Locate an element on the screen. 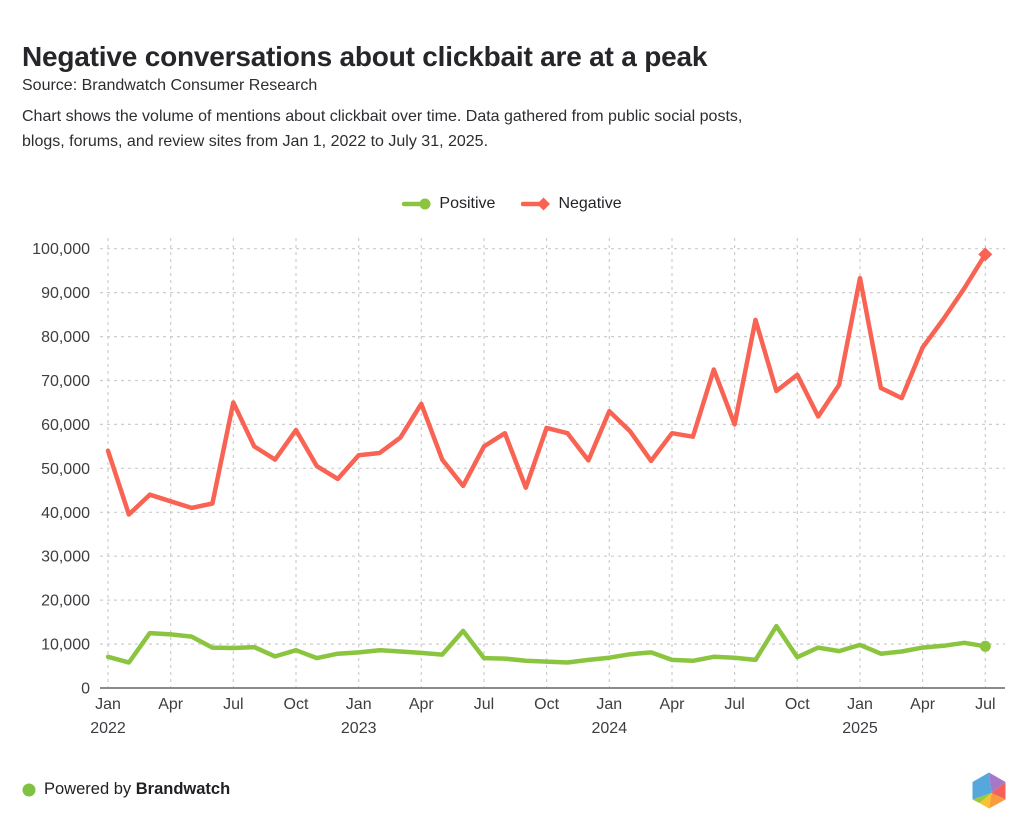  legend-item-negative: Negative is located at coordinates (571, 204).